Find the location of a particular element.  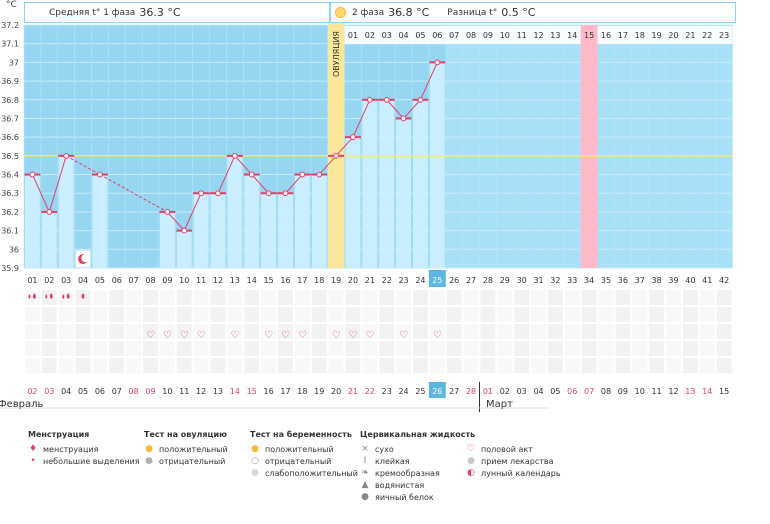

legend-item: ● отрицательный is located at coordinates (186, 461).